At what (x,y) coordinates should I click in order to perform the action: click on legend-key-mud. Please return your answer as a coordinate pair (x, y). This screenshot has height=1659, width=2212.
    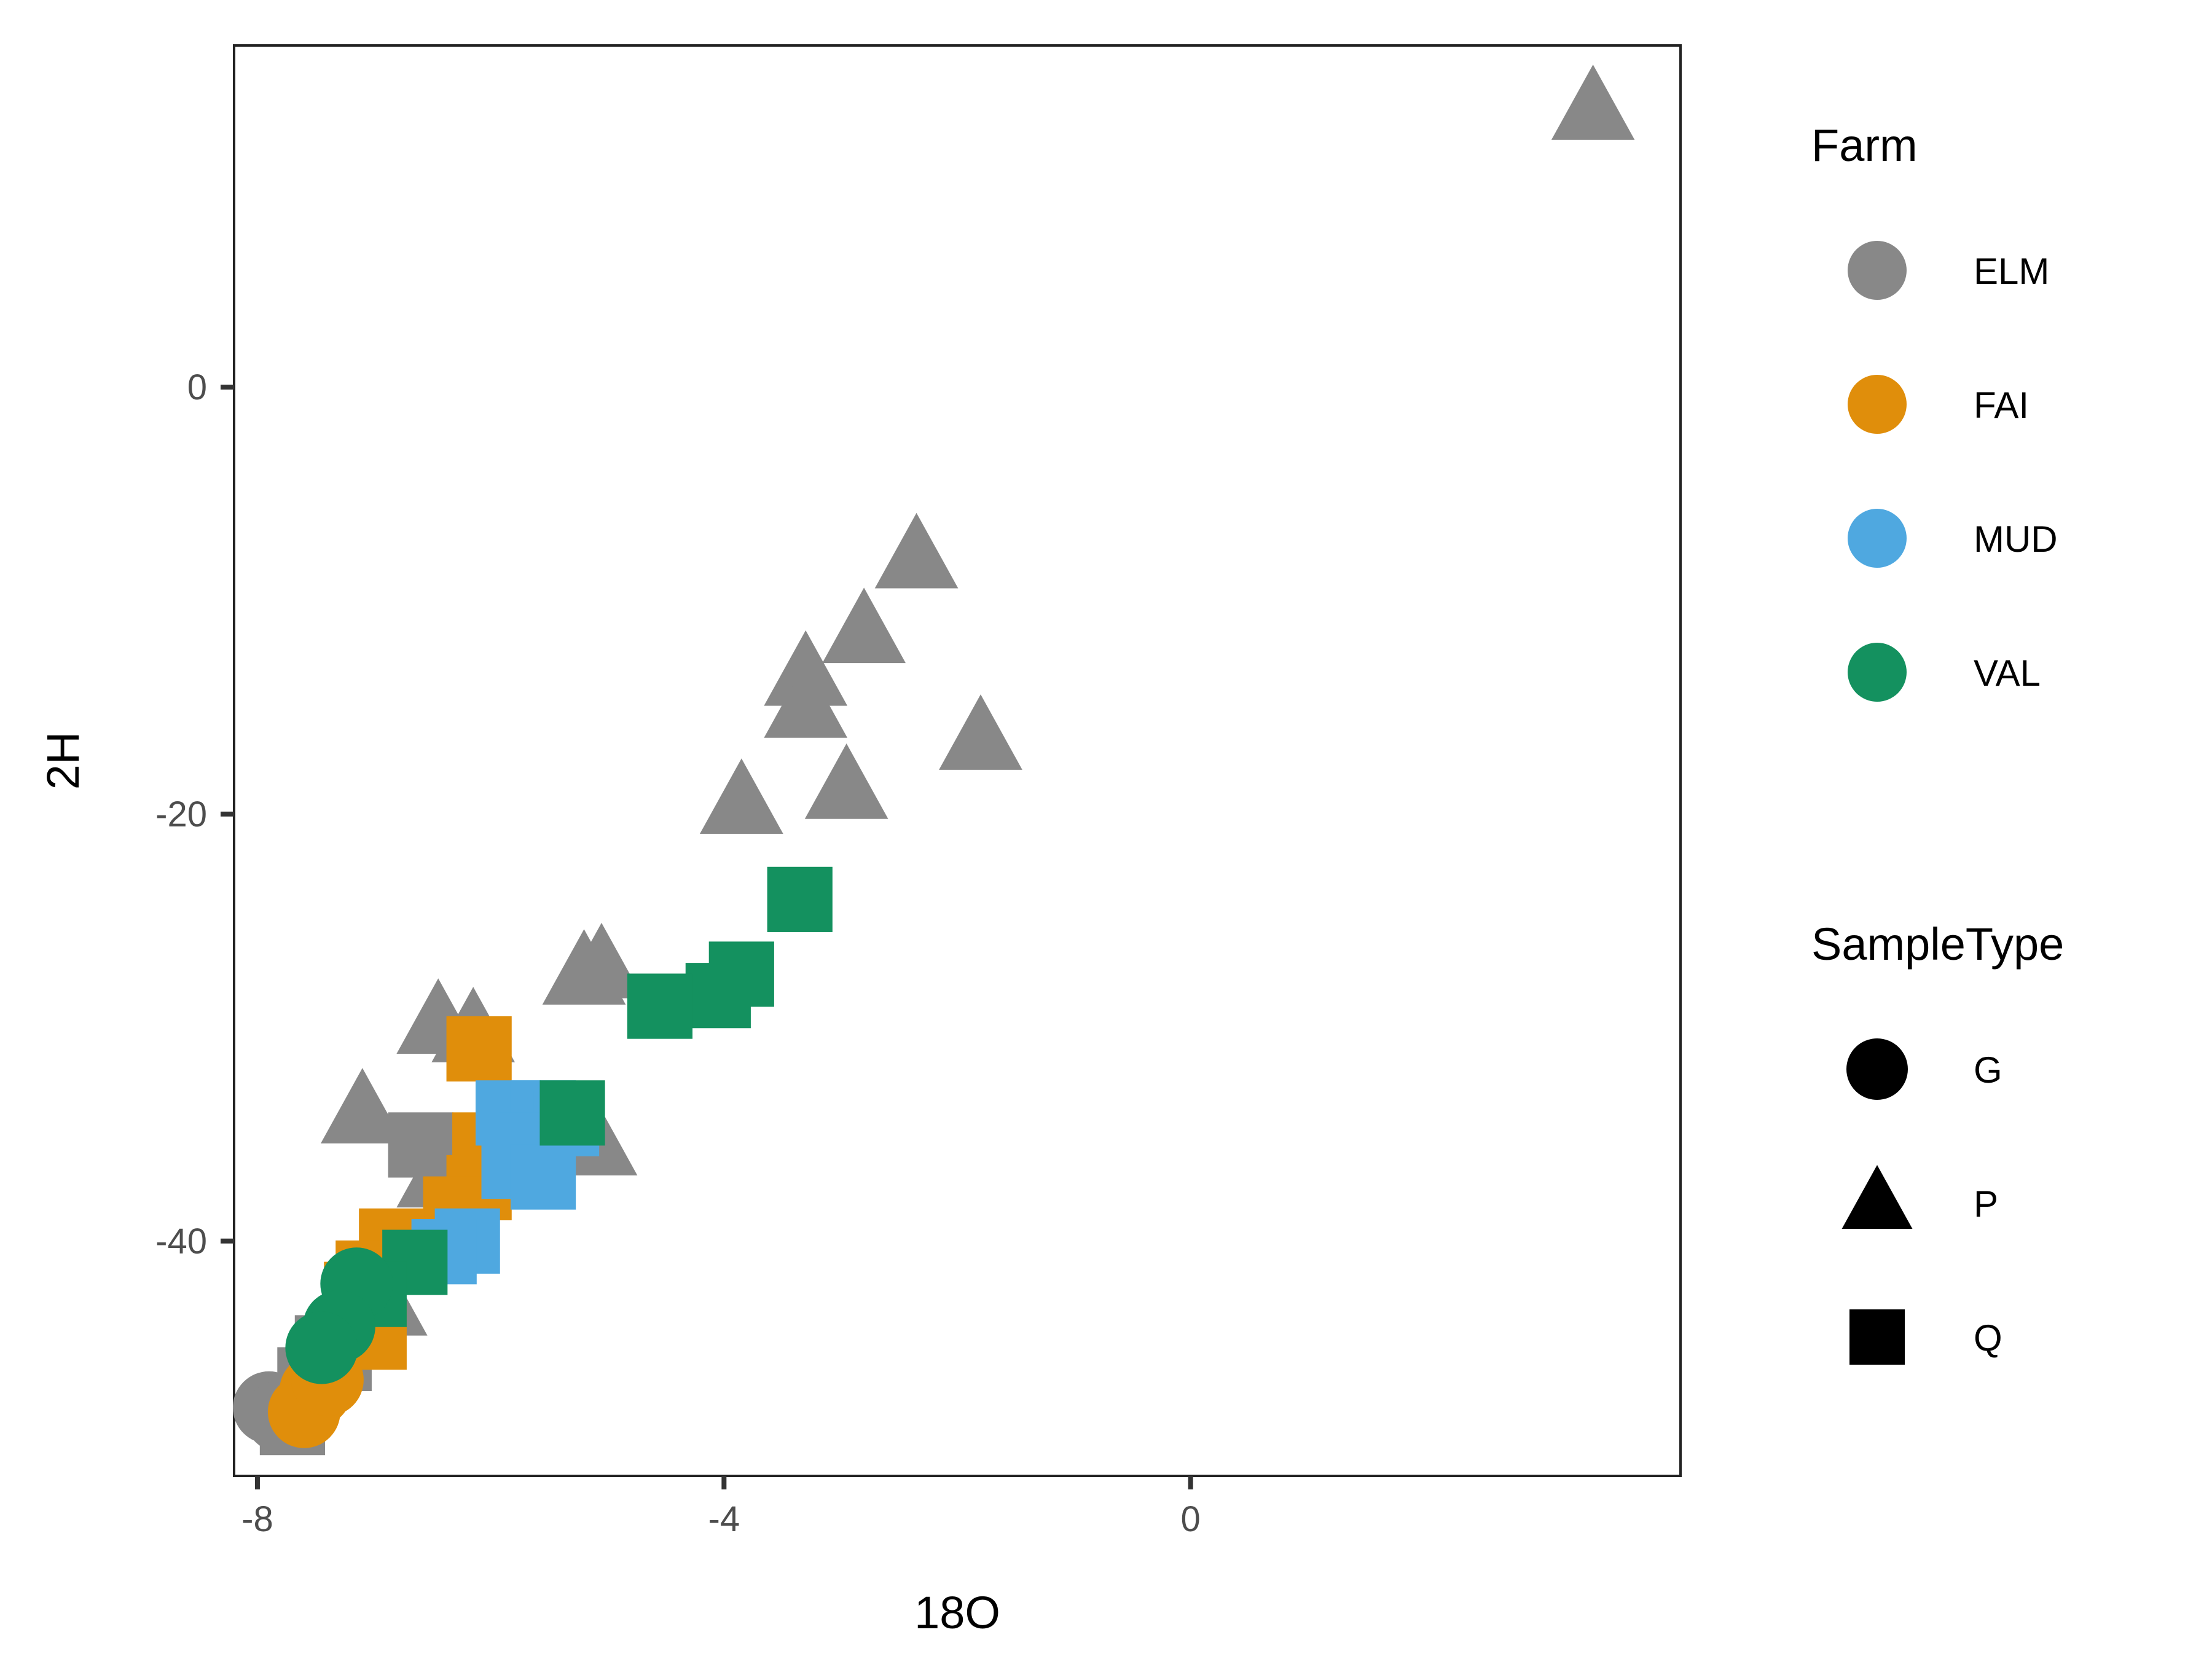
    Looking at the image, I should click on (1877, 538).